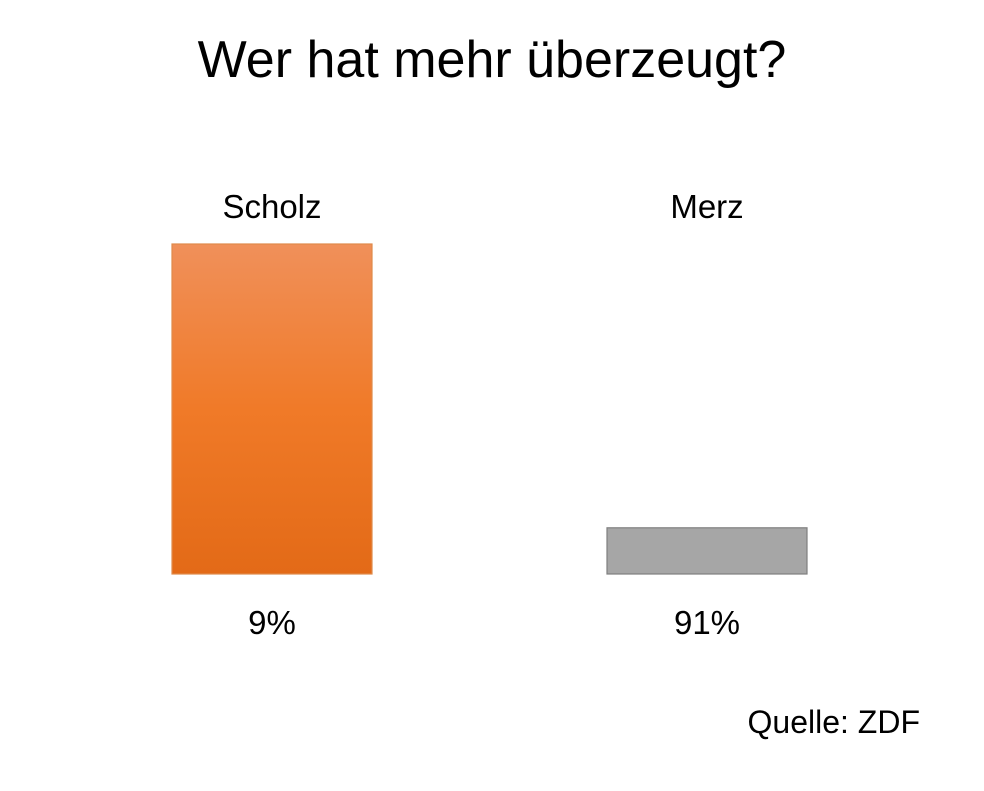  I want to click on category-label-scholz: Scholz, so click(271, 206).